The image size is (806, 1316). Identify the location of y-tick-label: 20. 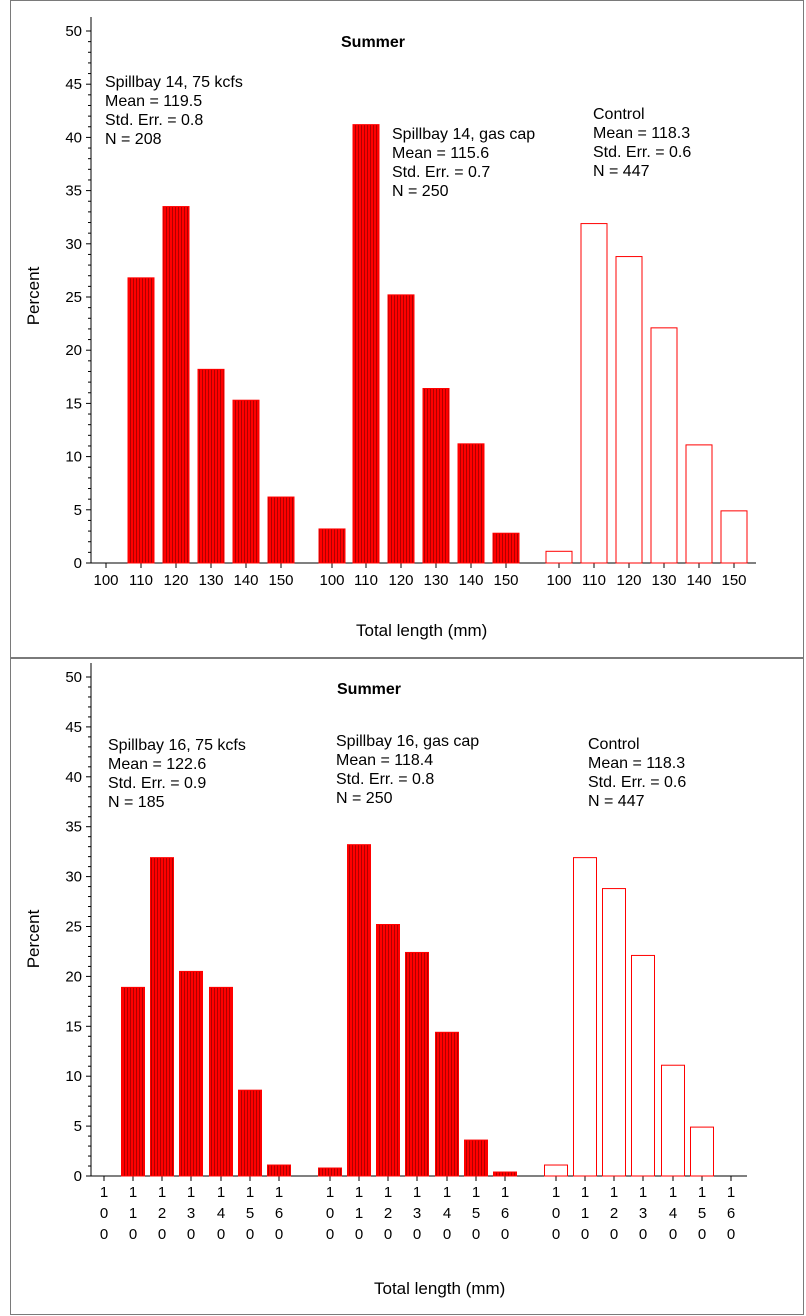
(73, 976).